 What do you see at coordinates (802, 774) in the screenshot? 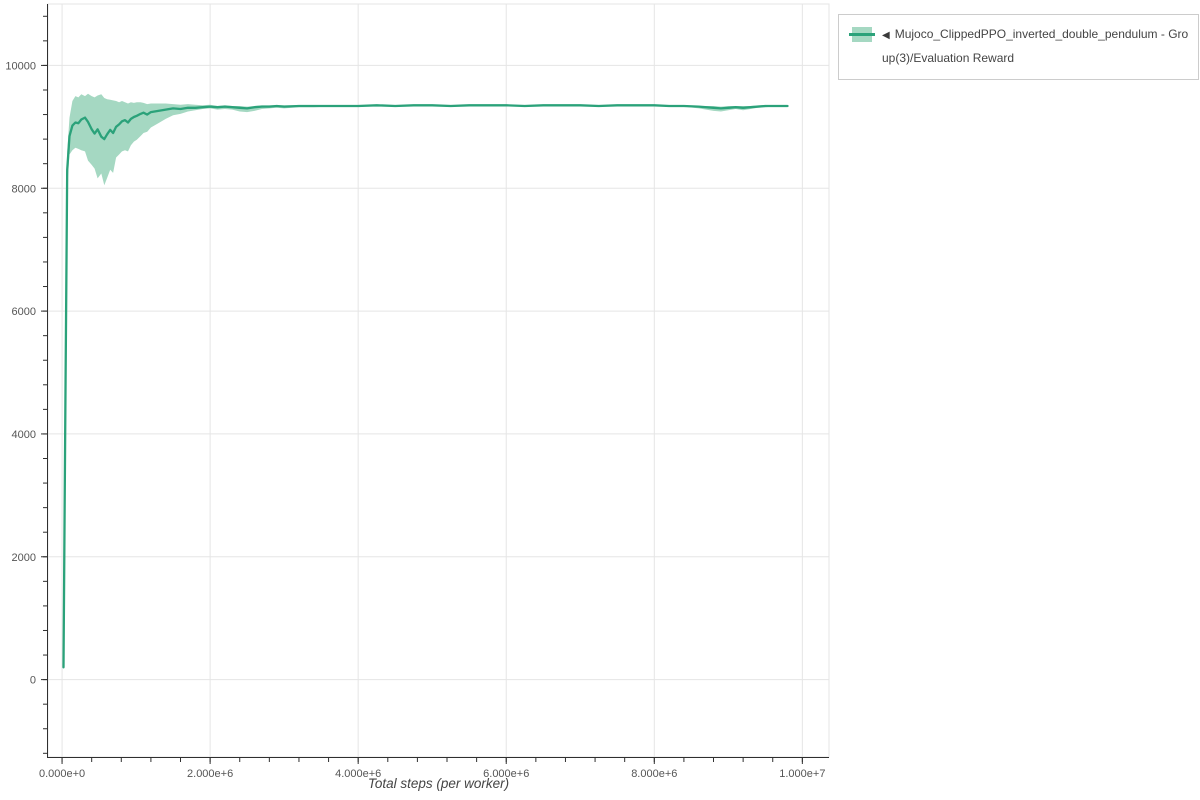
I see `x-tick-label: 1.000e+7` at bounding box center [802, 774].